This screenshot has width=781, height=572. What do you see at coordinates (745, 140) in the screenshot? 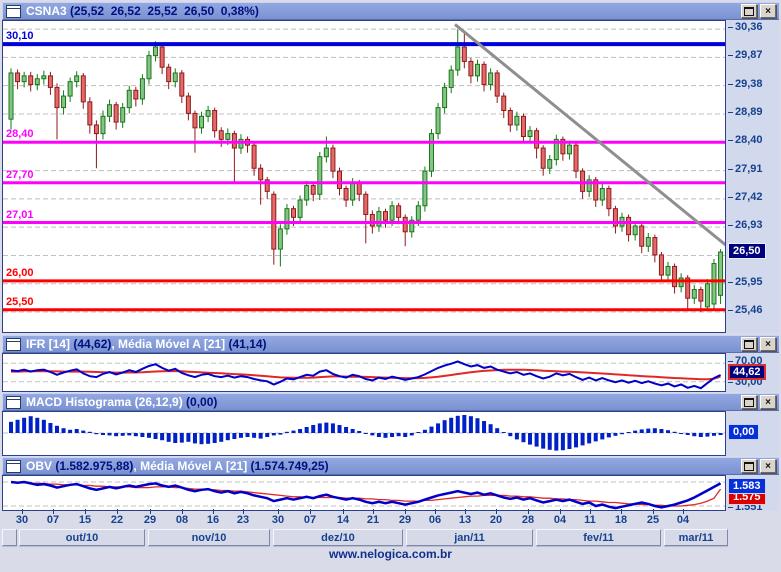
I see `price-axis-label: 28,40` at bounding box center [745, 140].